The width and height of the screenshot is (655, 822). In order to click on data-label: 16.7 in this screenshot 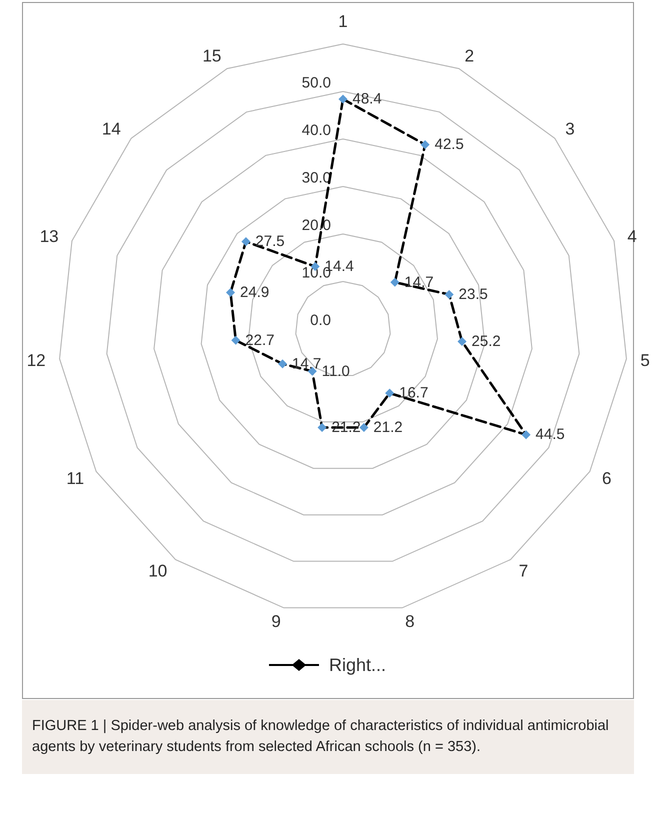, I will do `click(413, 393)`.